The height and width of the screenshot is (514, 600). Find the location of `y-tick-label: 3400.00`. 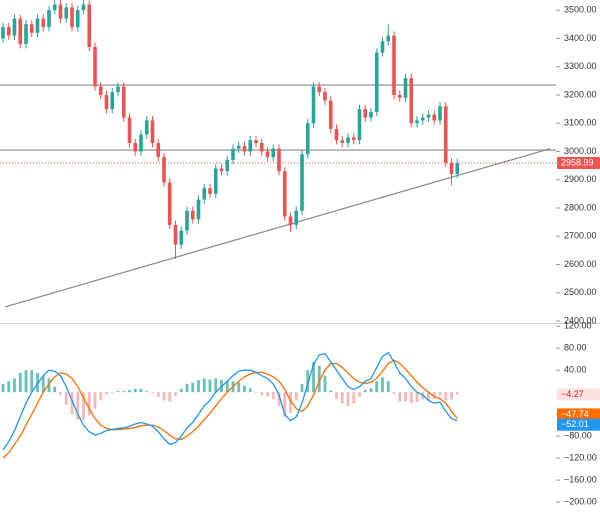

y-tick-label: 3400.00 is located at coordinates (580, 38).